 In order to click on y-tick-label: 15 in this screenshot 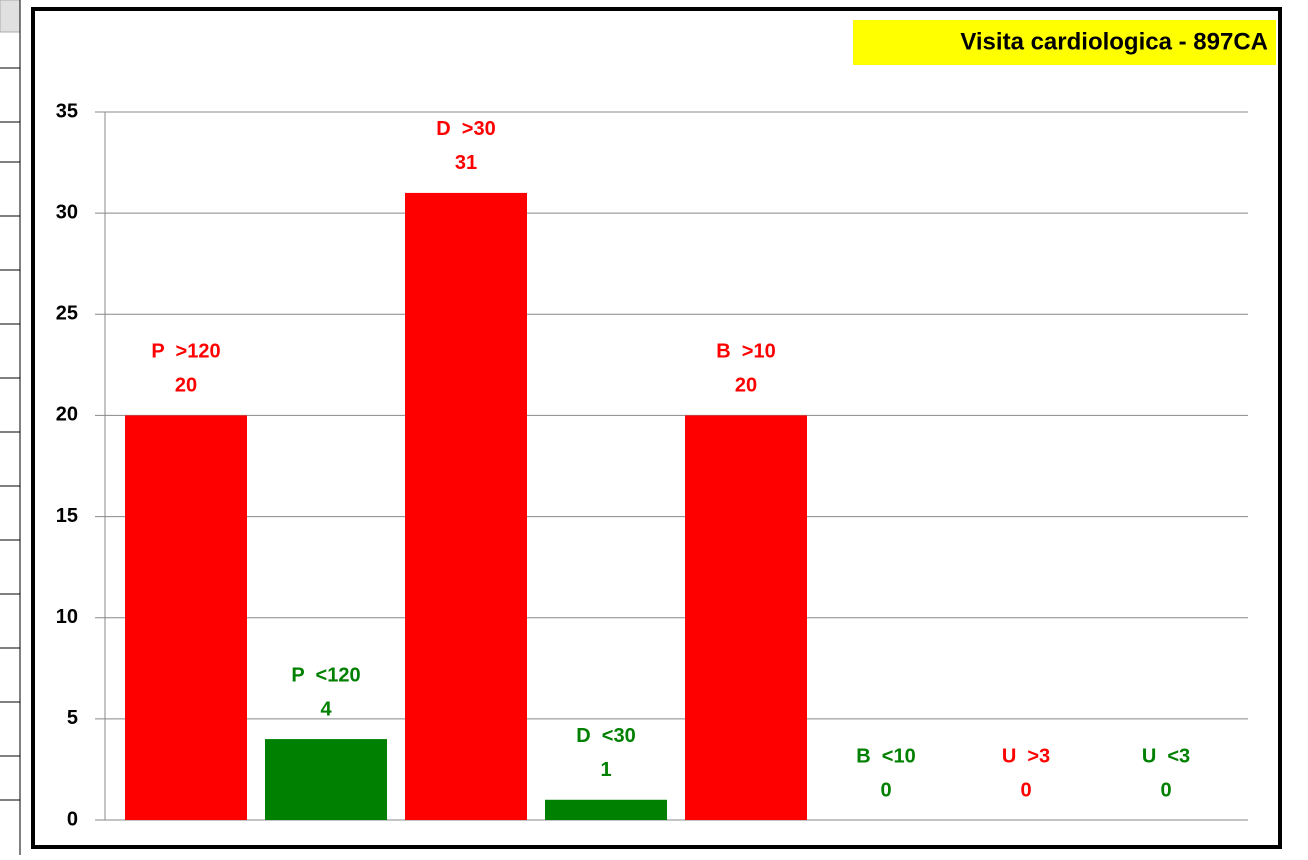, I will do `click(67, 516)`.